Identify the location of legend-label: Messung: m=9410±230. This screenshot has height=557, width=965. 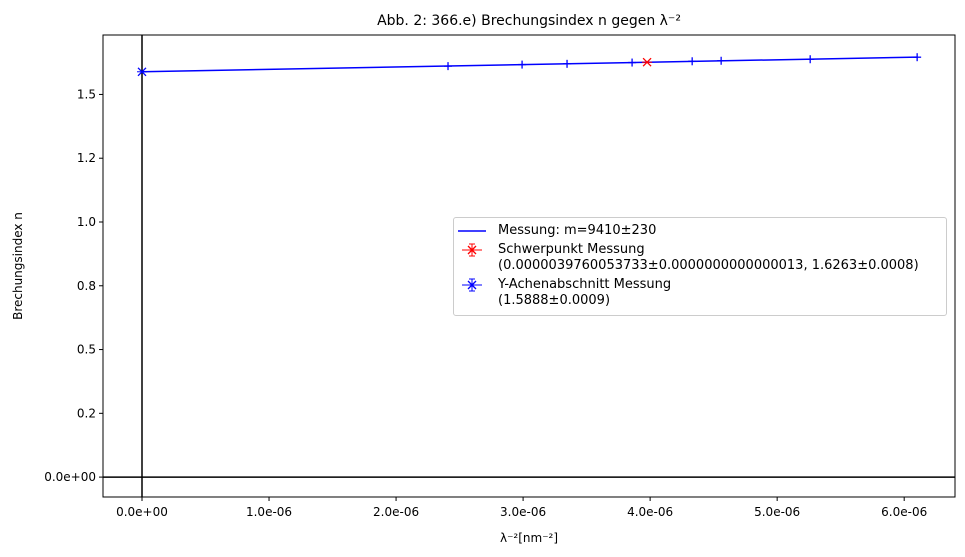
(577, 230).